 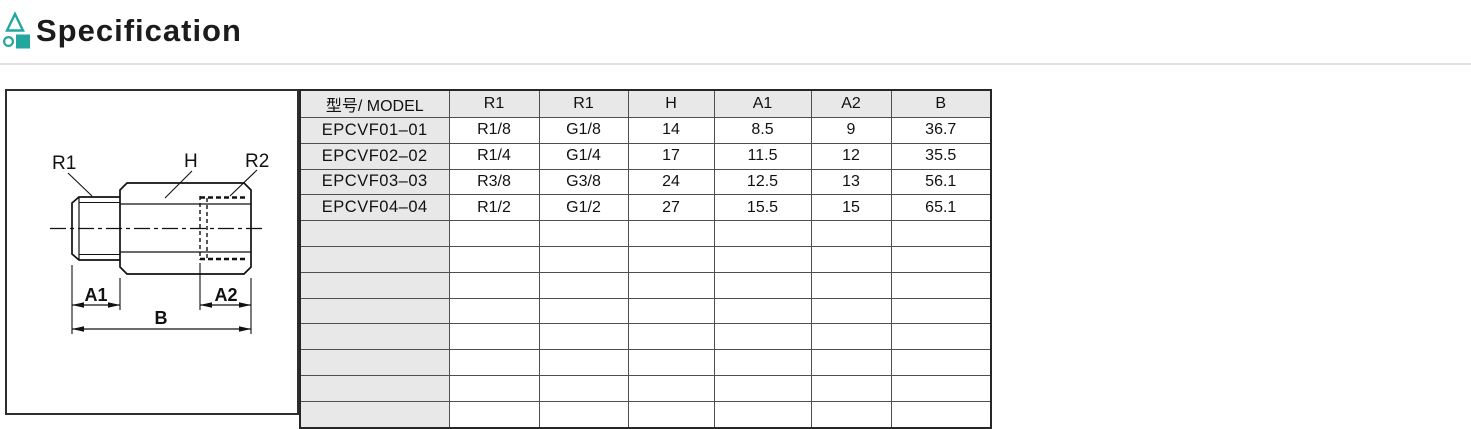 What do you see at coordinates (162, 184) in the screenshot?
I see `leader-lines` at bounding box center [162, 184].